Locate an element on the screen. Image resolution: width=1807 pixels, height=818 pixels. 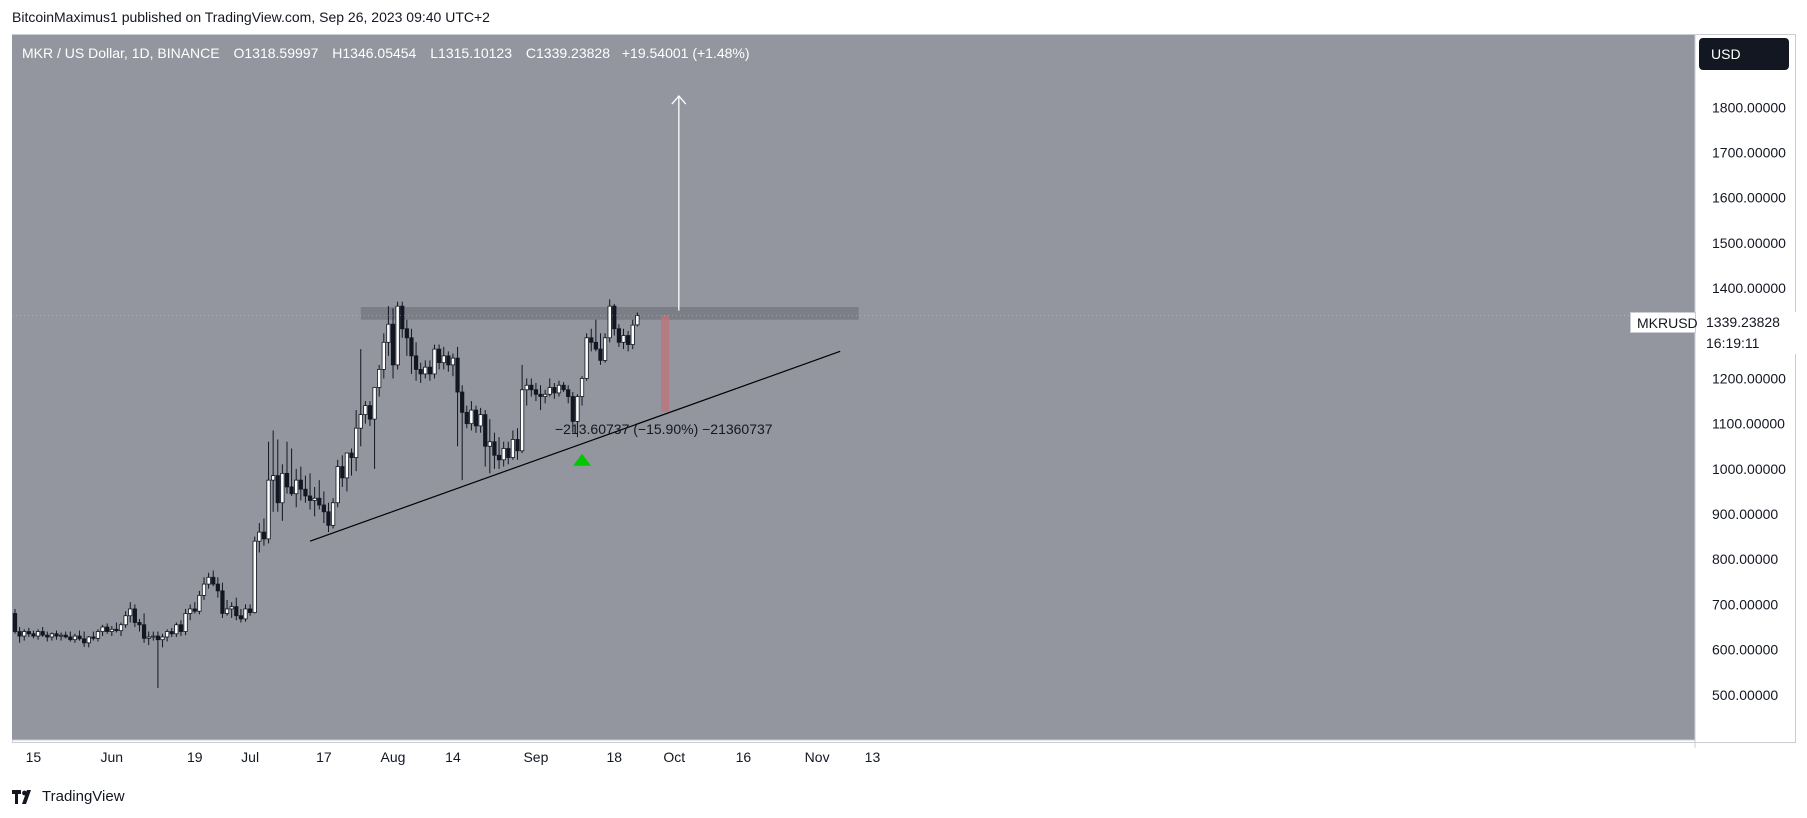
measure-bar is located at coordinates (665, 363).